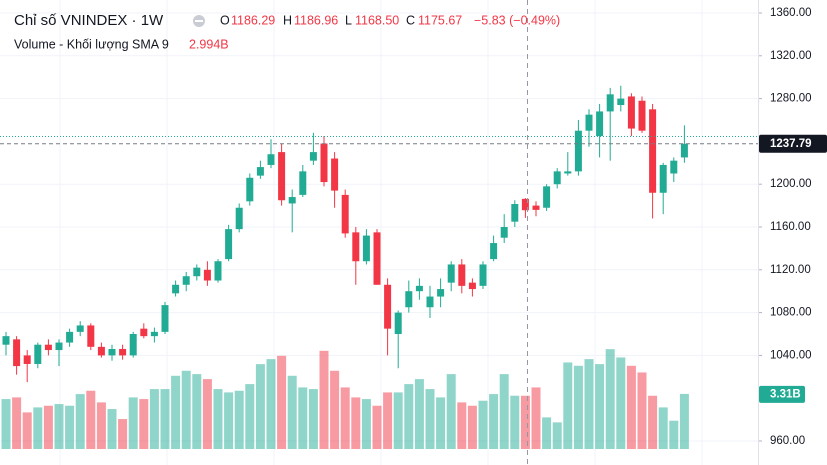 The width and height of the screenshot is (827, 465). I want to click on y-tick-label: 1160.00, so click(790, 227).